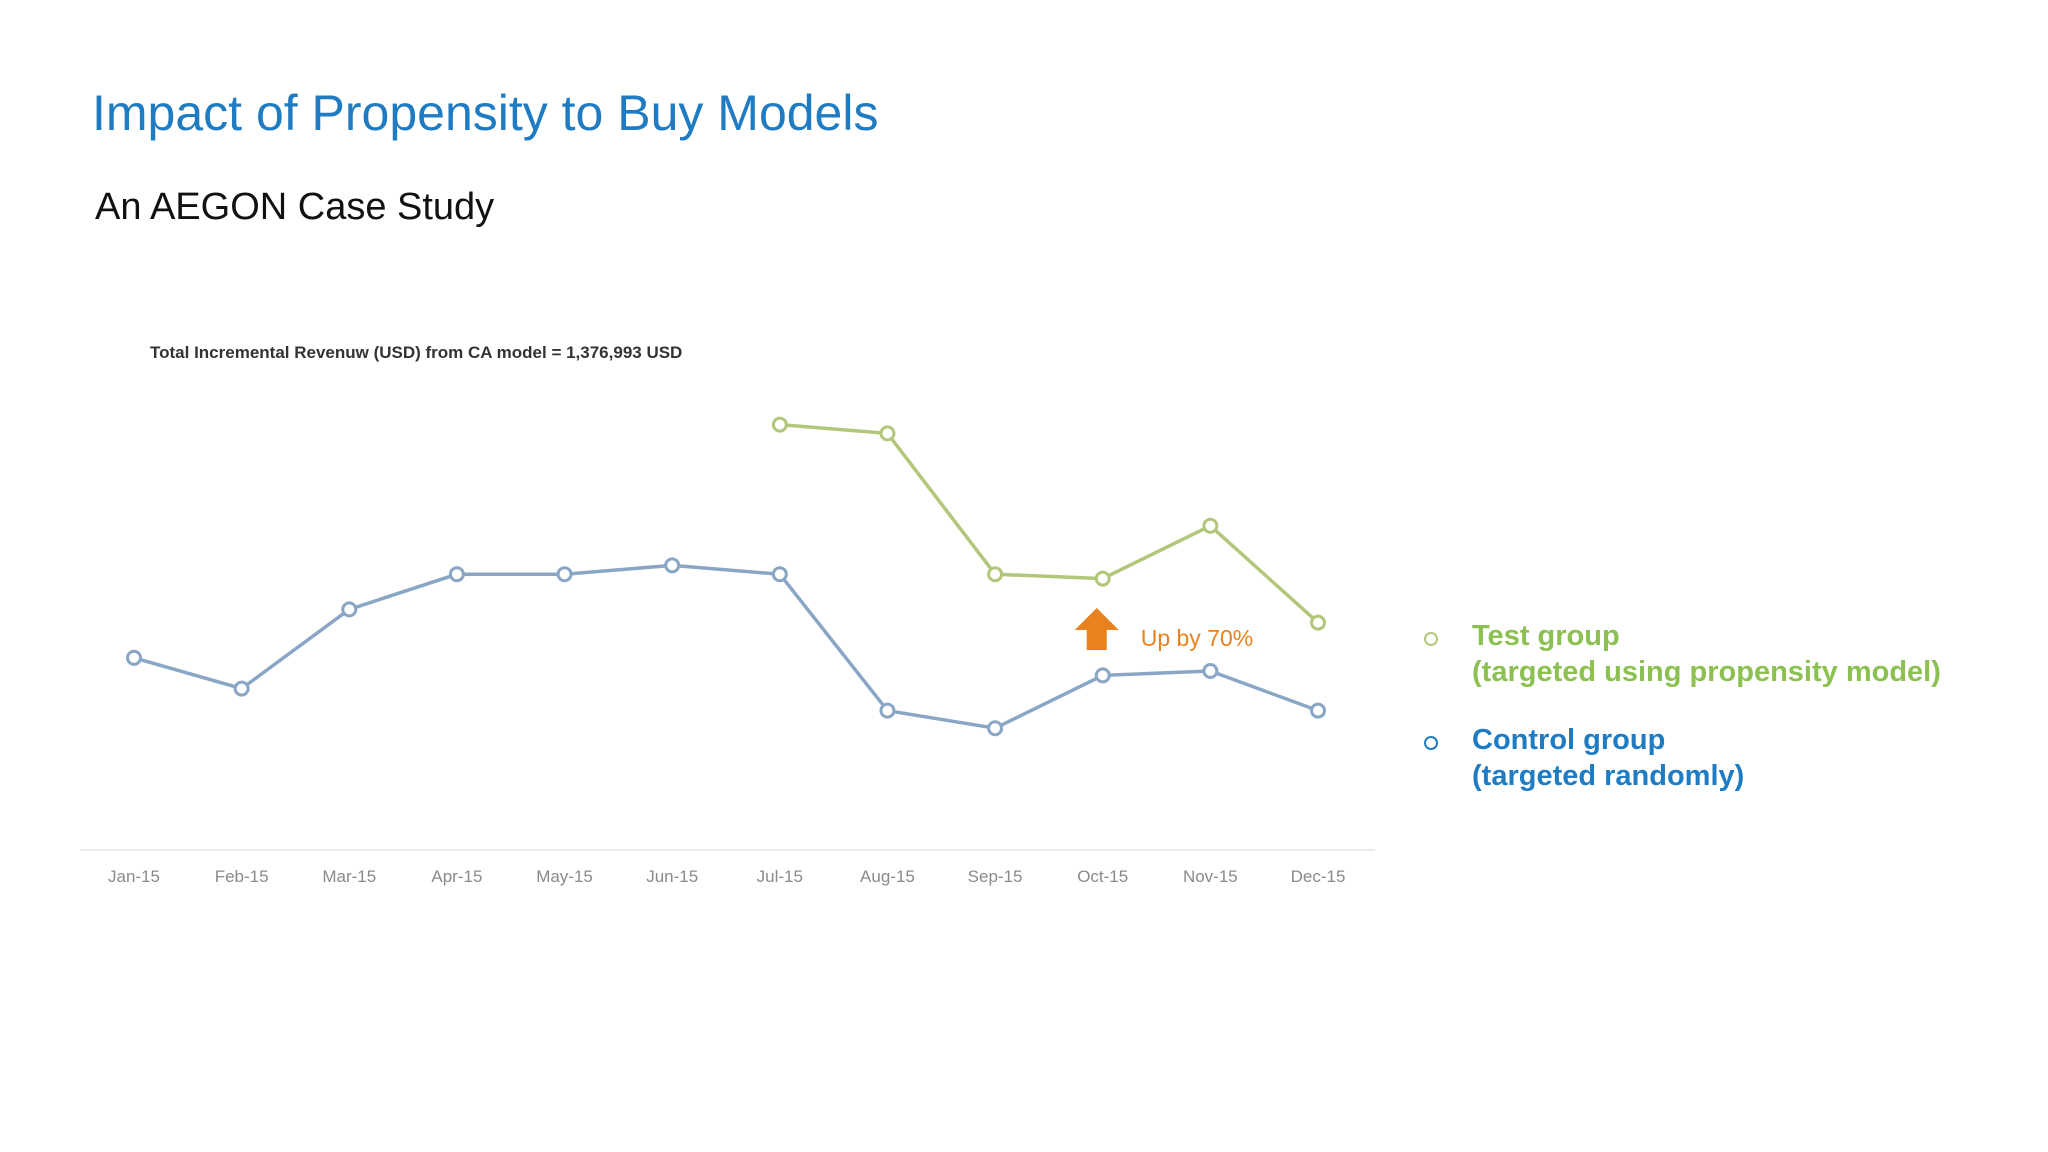 This screenshot has width=2048, height=1152. Describe the element at coordinates (887, 876) in the screenshot. I see `x-tick-label: Aug-15` at that location.